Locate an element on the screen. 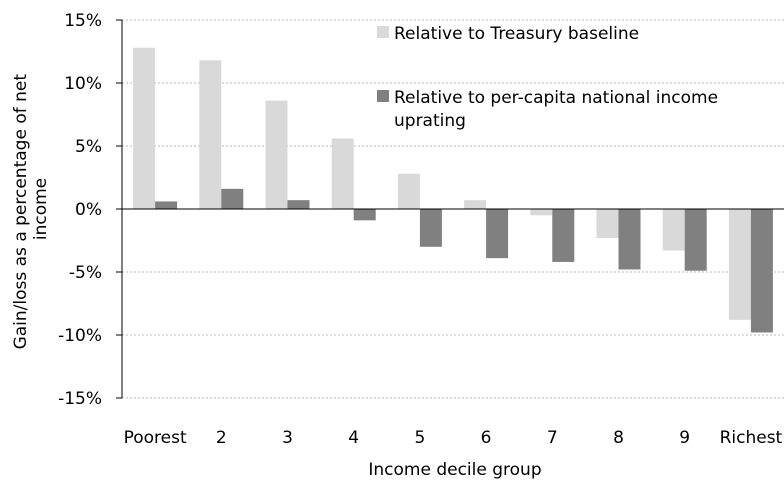 The height and width of the screenshot is (483, 784). x-tick-label: 2 is located at coordinates (221, 438).